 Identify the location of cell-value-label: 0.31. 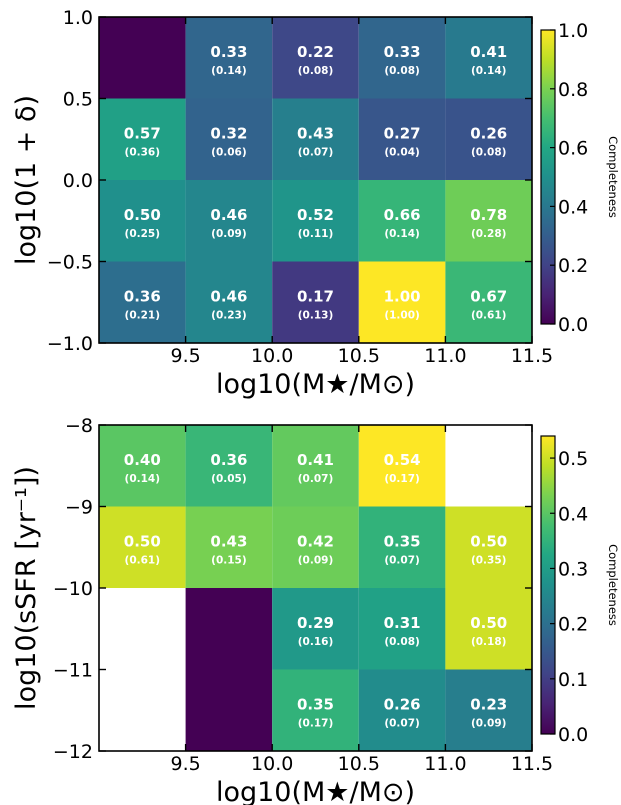
(402, 623).